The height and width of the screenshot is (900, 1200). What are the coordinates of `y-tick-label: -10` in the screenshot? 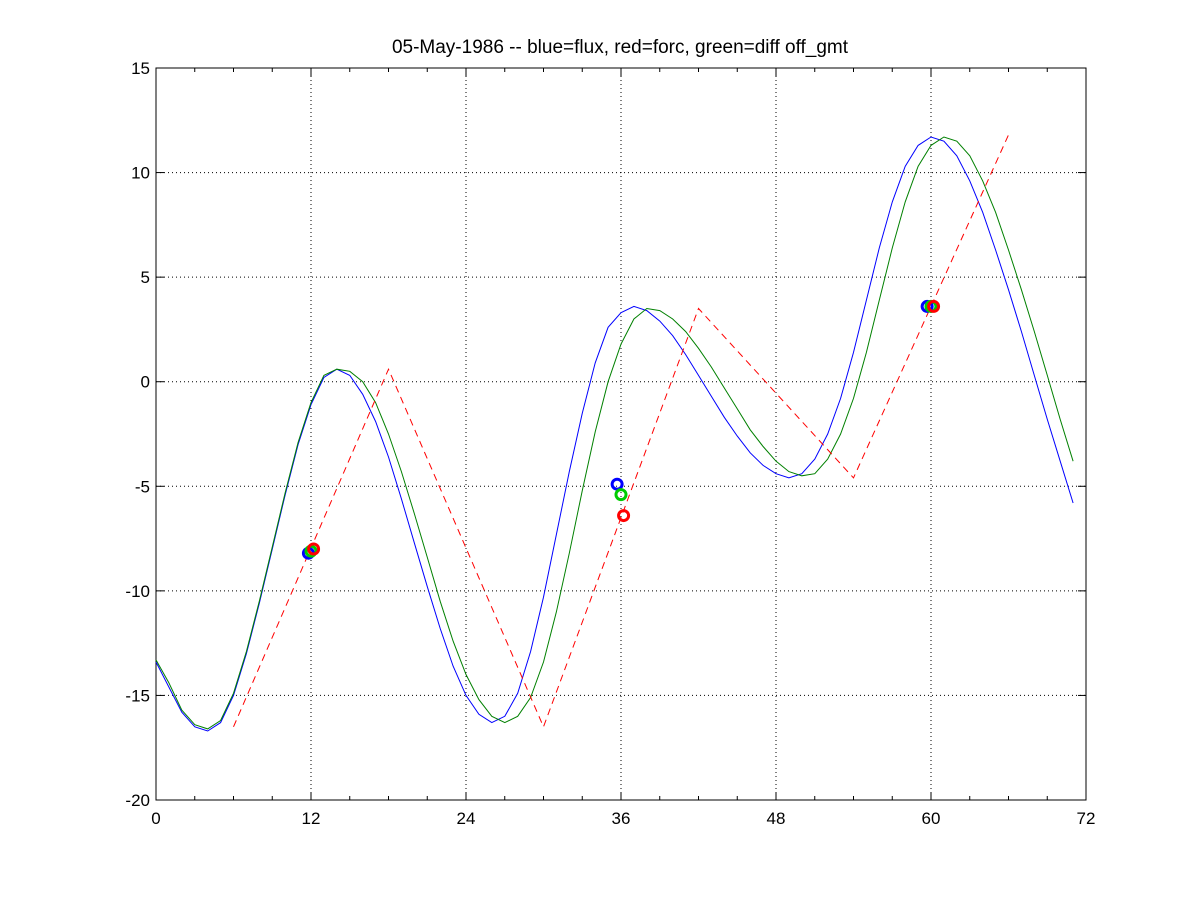 It's located at (137, 591).